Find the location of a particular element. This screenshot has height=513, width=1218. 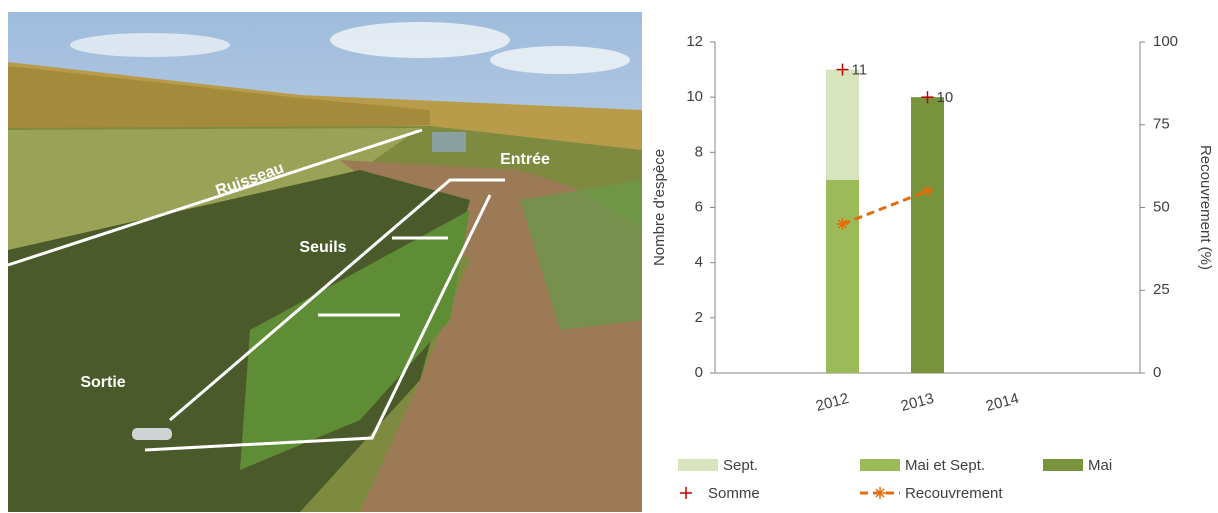

y-tick-label: 10 is located at coordinates (694, 96).